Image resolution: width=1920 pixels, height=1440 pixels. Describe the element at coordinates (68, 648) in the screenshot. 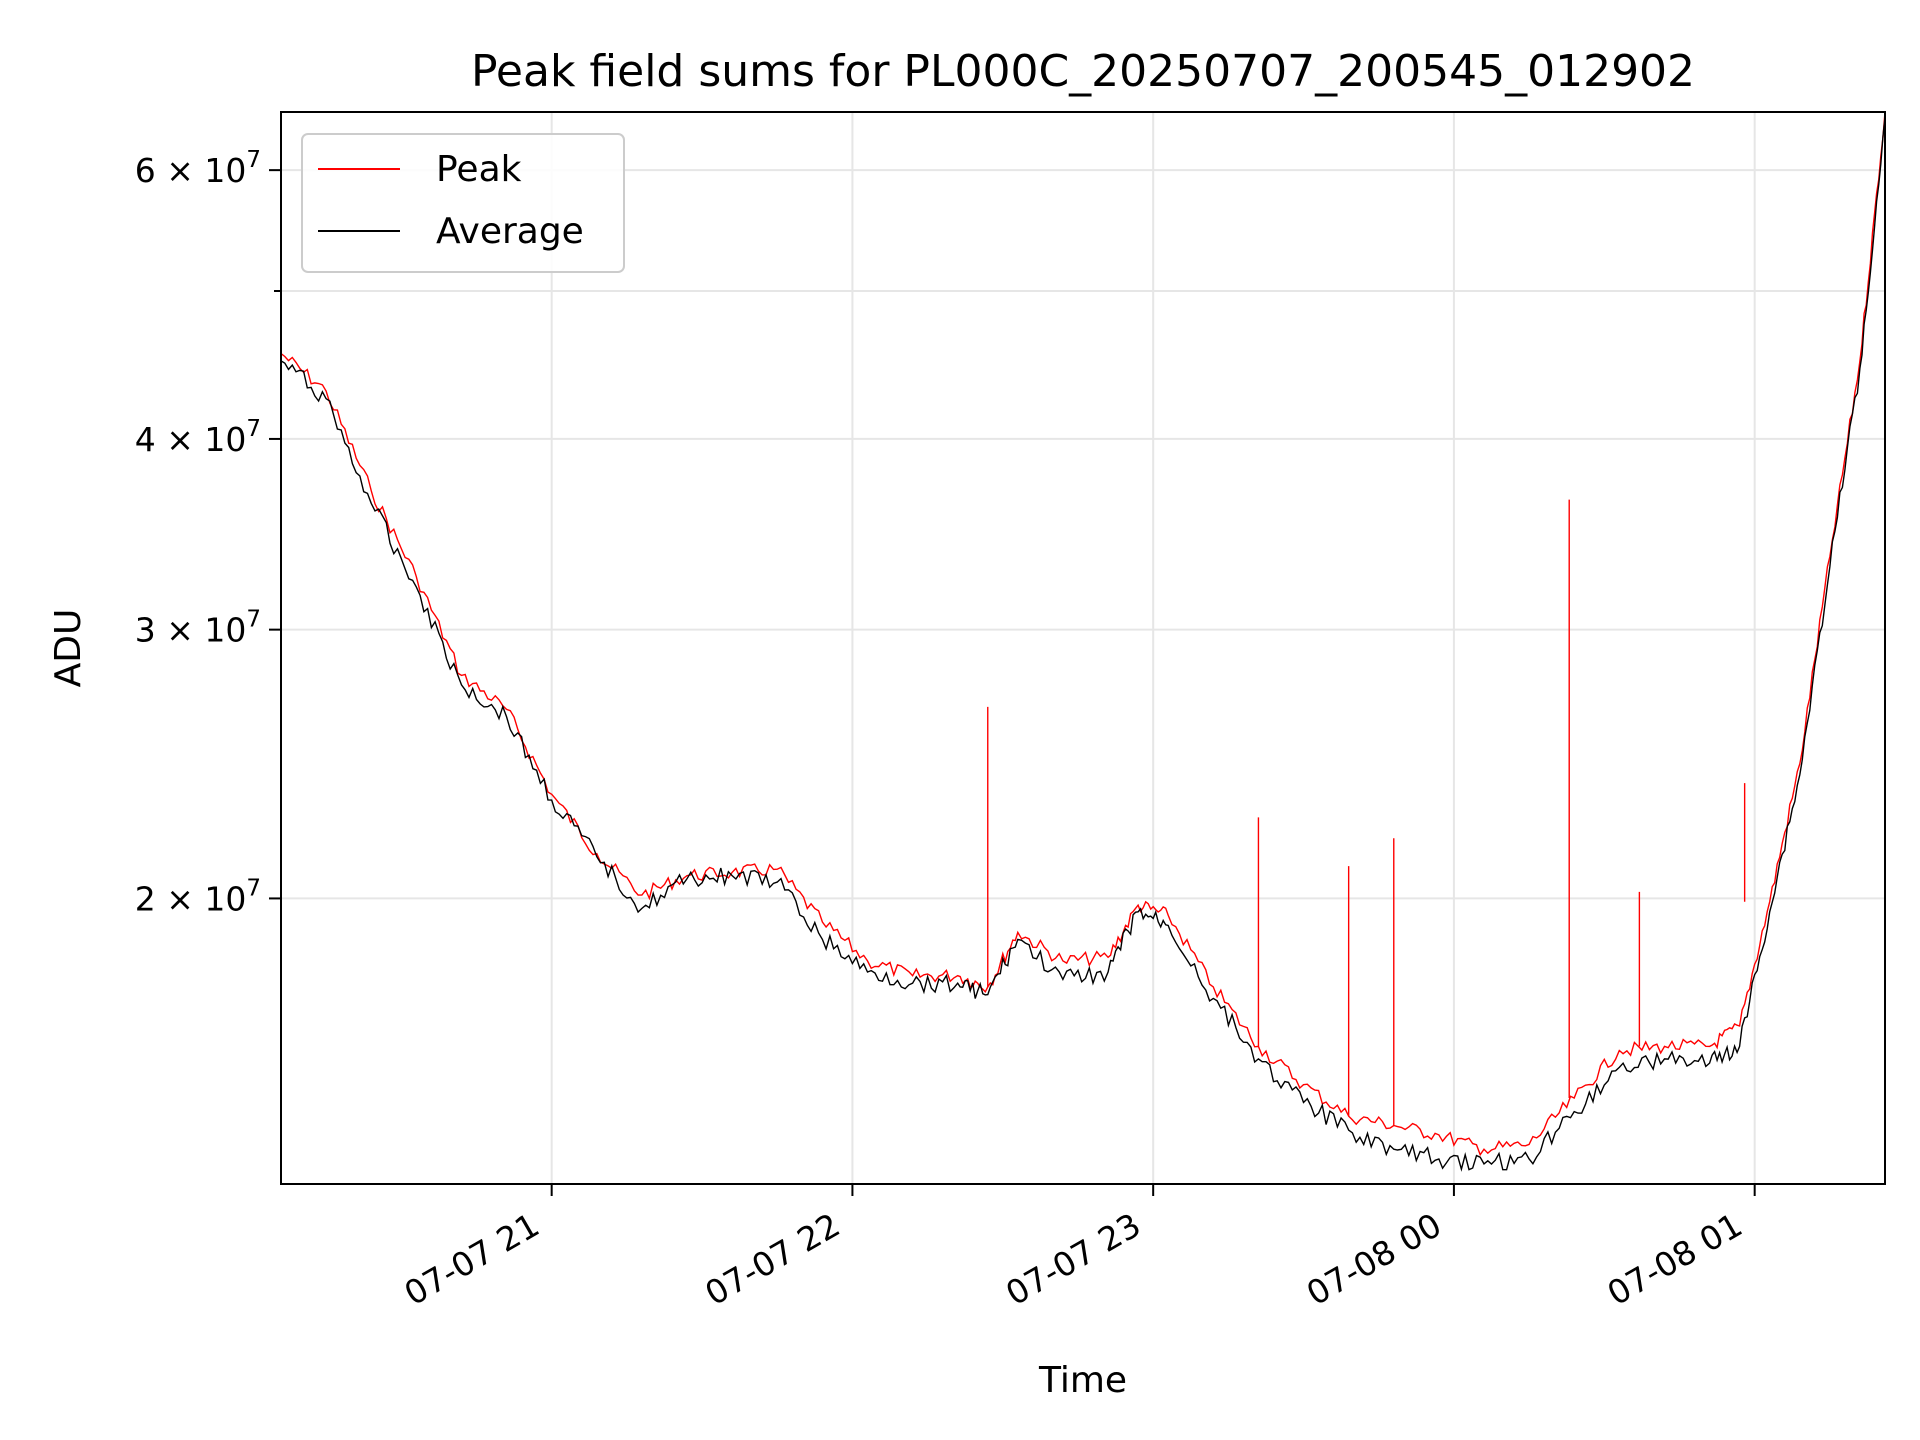

I see `y-axis-label: ADU` at that location.